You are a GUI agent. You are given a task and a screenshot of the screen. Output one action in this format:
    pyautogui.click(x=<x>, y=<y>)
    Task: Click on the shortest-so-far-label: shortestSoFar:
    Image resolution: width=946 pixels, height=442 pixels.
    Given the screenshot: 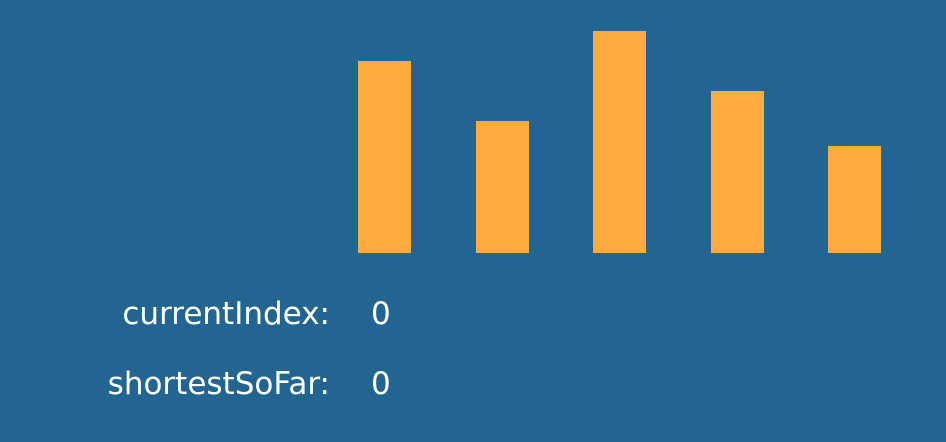 What is the action you would take?
    pyautogui.click(x=218, y=384)
    